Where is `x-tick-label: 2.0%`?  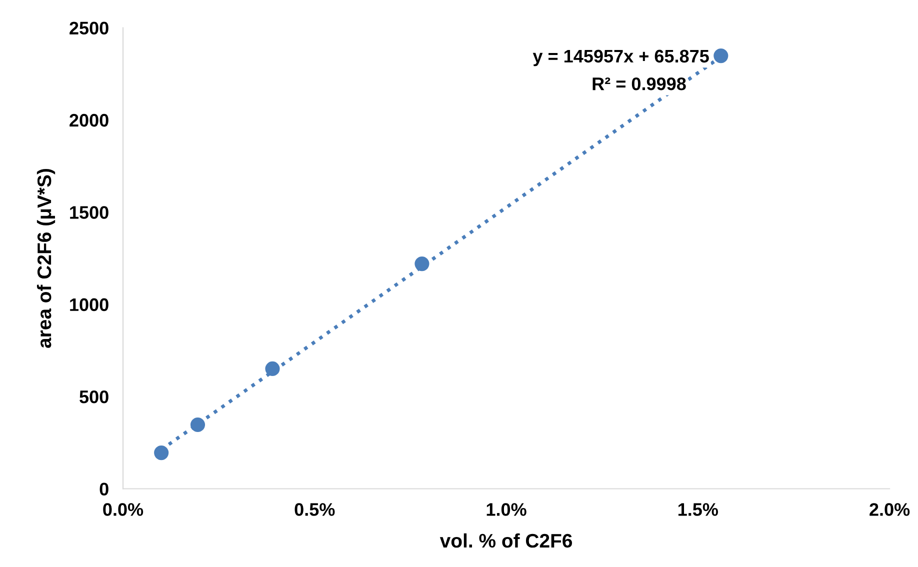 x-tick-label: 2.0% is located at coordinates (890, 509).